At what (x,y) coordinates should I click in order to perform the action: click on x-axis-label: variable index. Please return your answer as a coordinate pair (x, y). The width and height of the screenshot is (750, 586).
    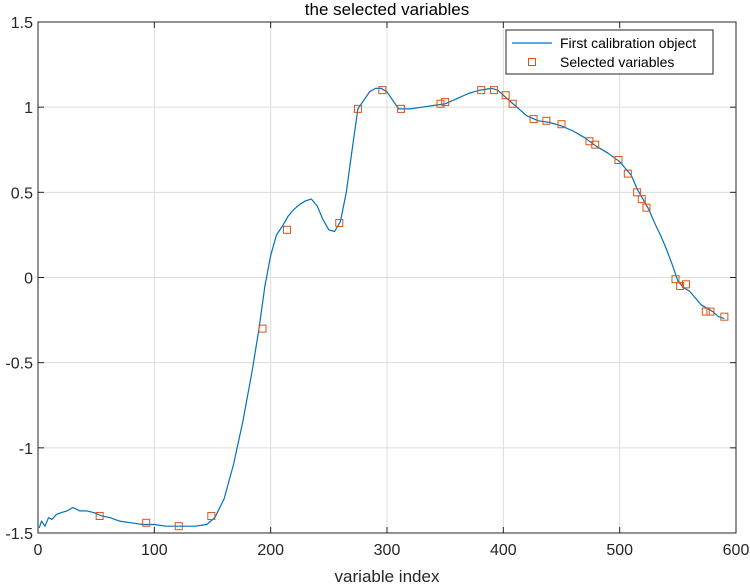
    Looking at the image, I should click on (387, 576).